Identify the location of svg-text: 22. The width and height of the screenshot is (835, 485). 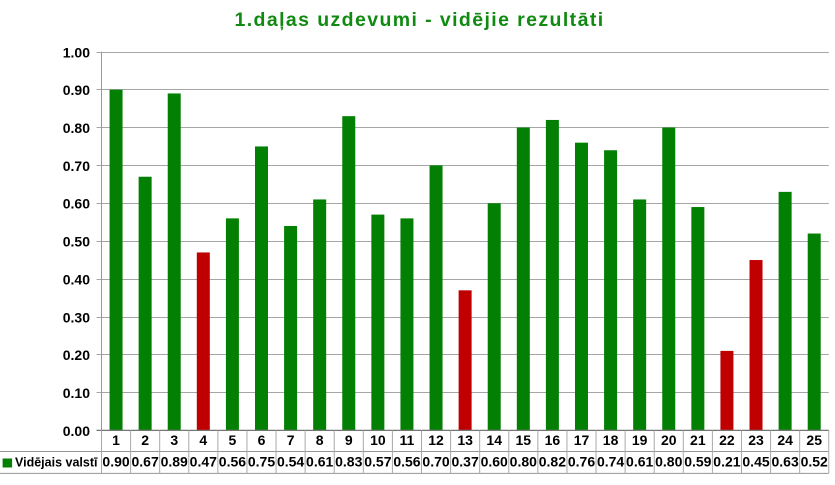
(727, 440).